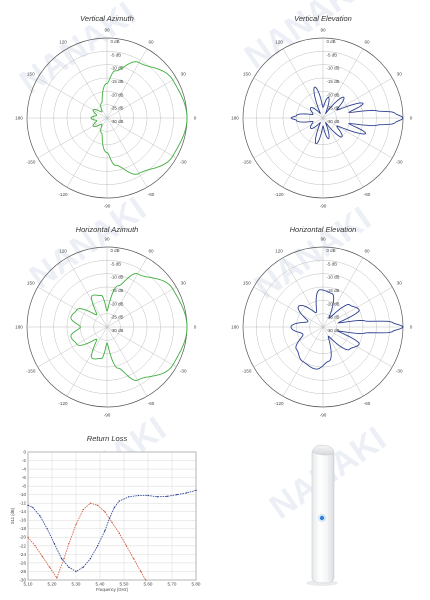 The image size is (430, 600). What do you see at coordinates (52, 584) in the screenshot?
I see `x-tick-label: 5.20` at bounding box center [52, 584].